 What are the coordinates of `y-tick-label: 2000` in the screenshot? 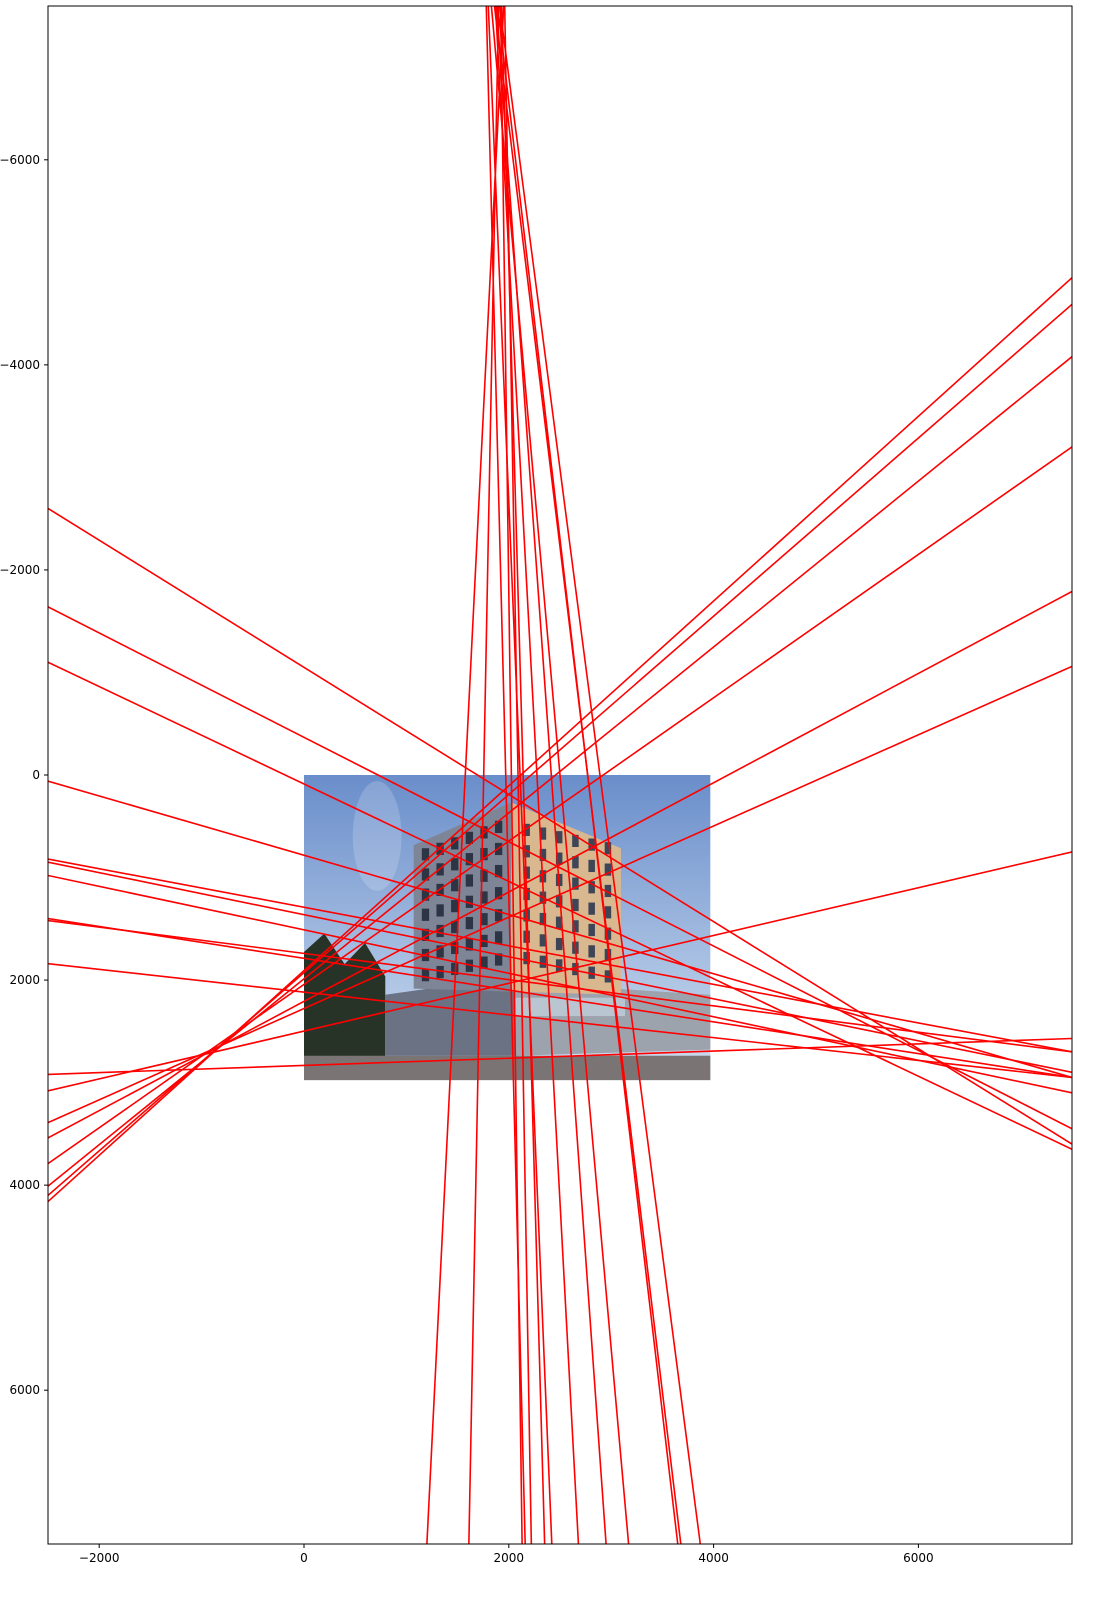 It's located at (24, 980).